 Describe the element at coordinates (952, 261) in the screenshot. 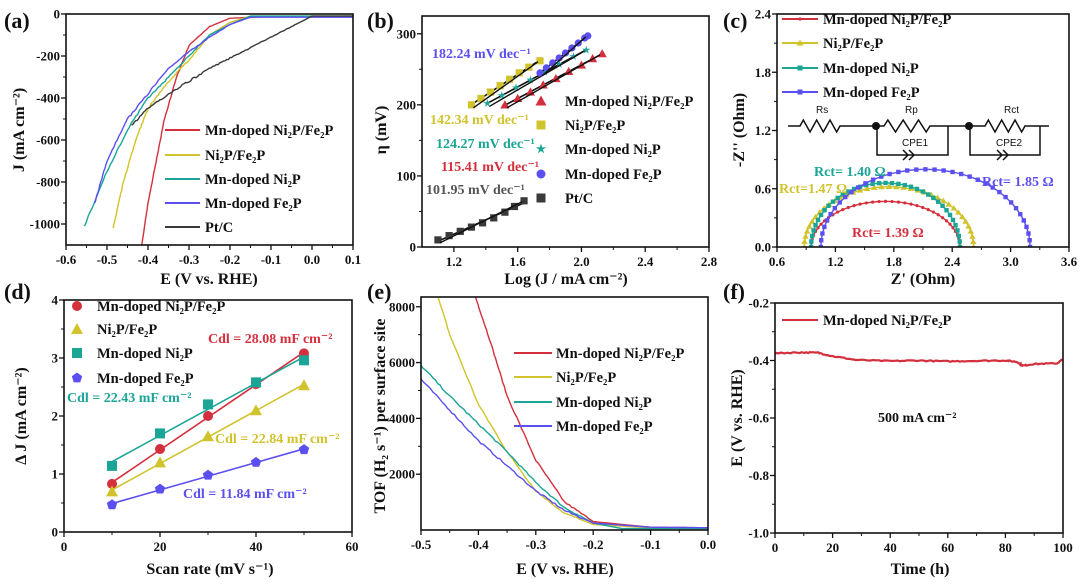

I see `x-tick-label: 2.4` at that location.